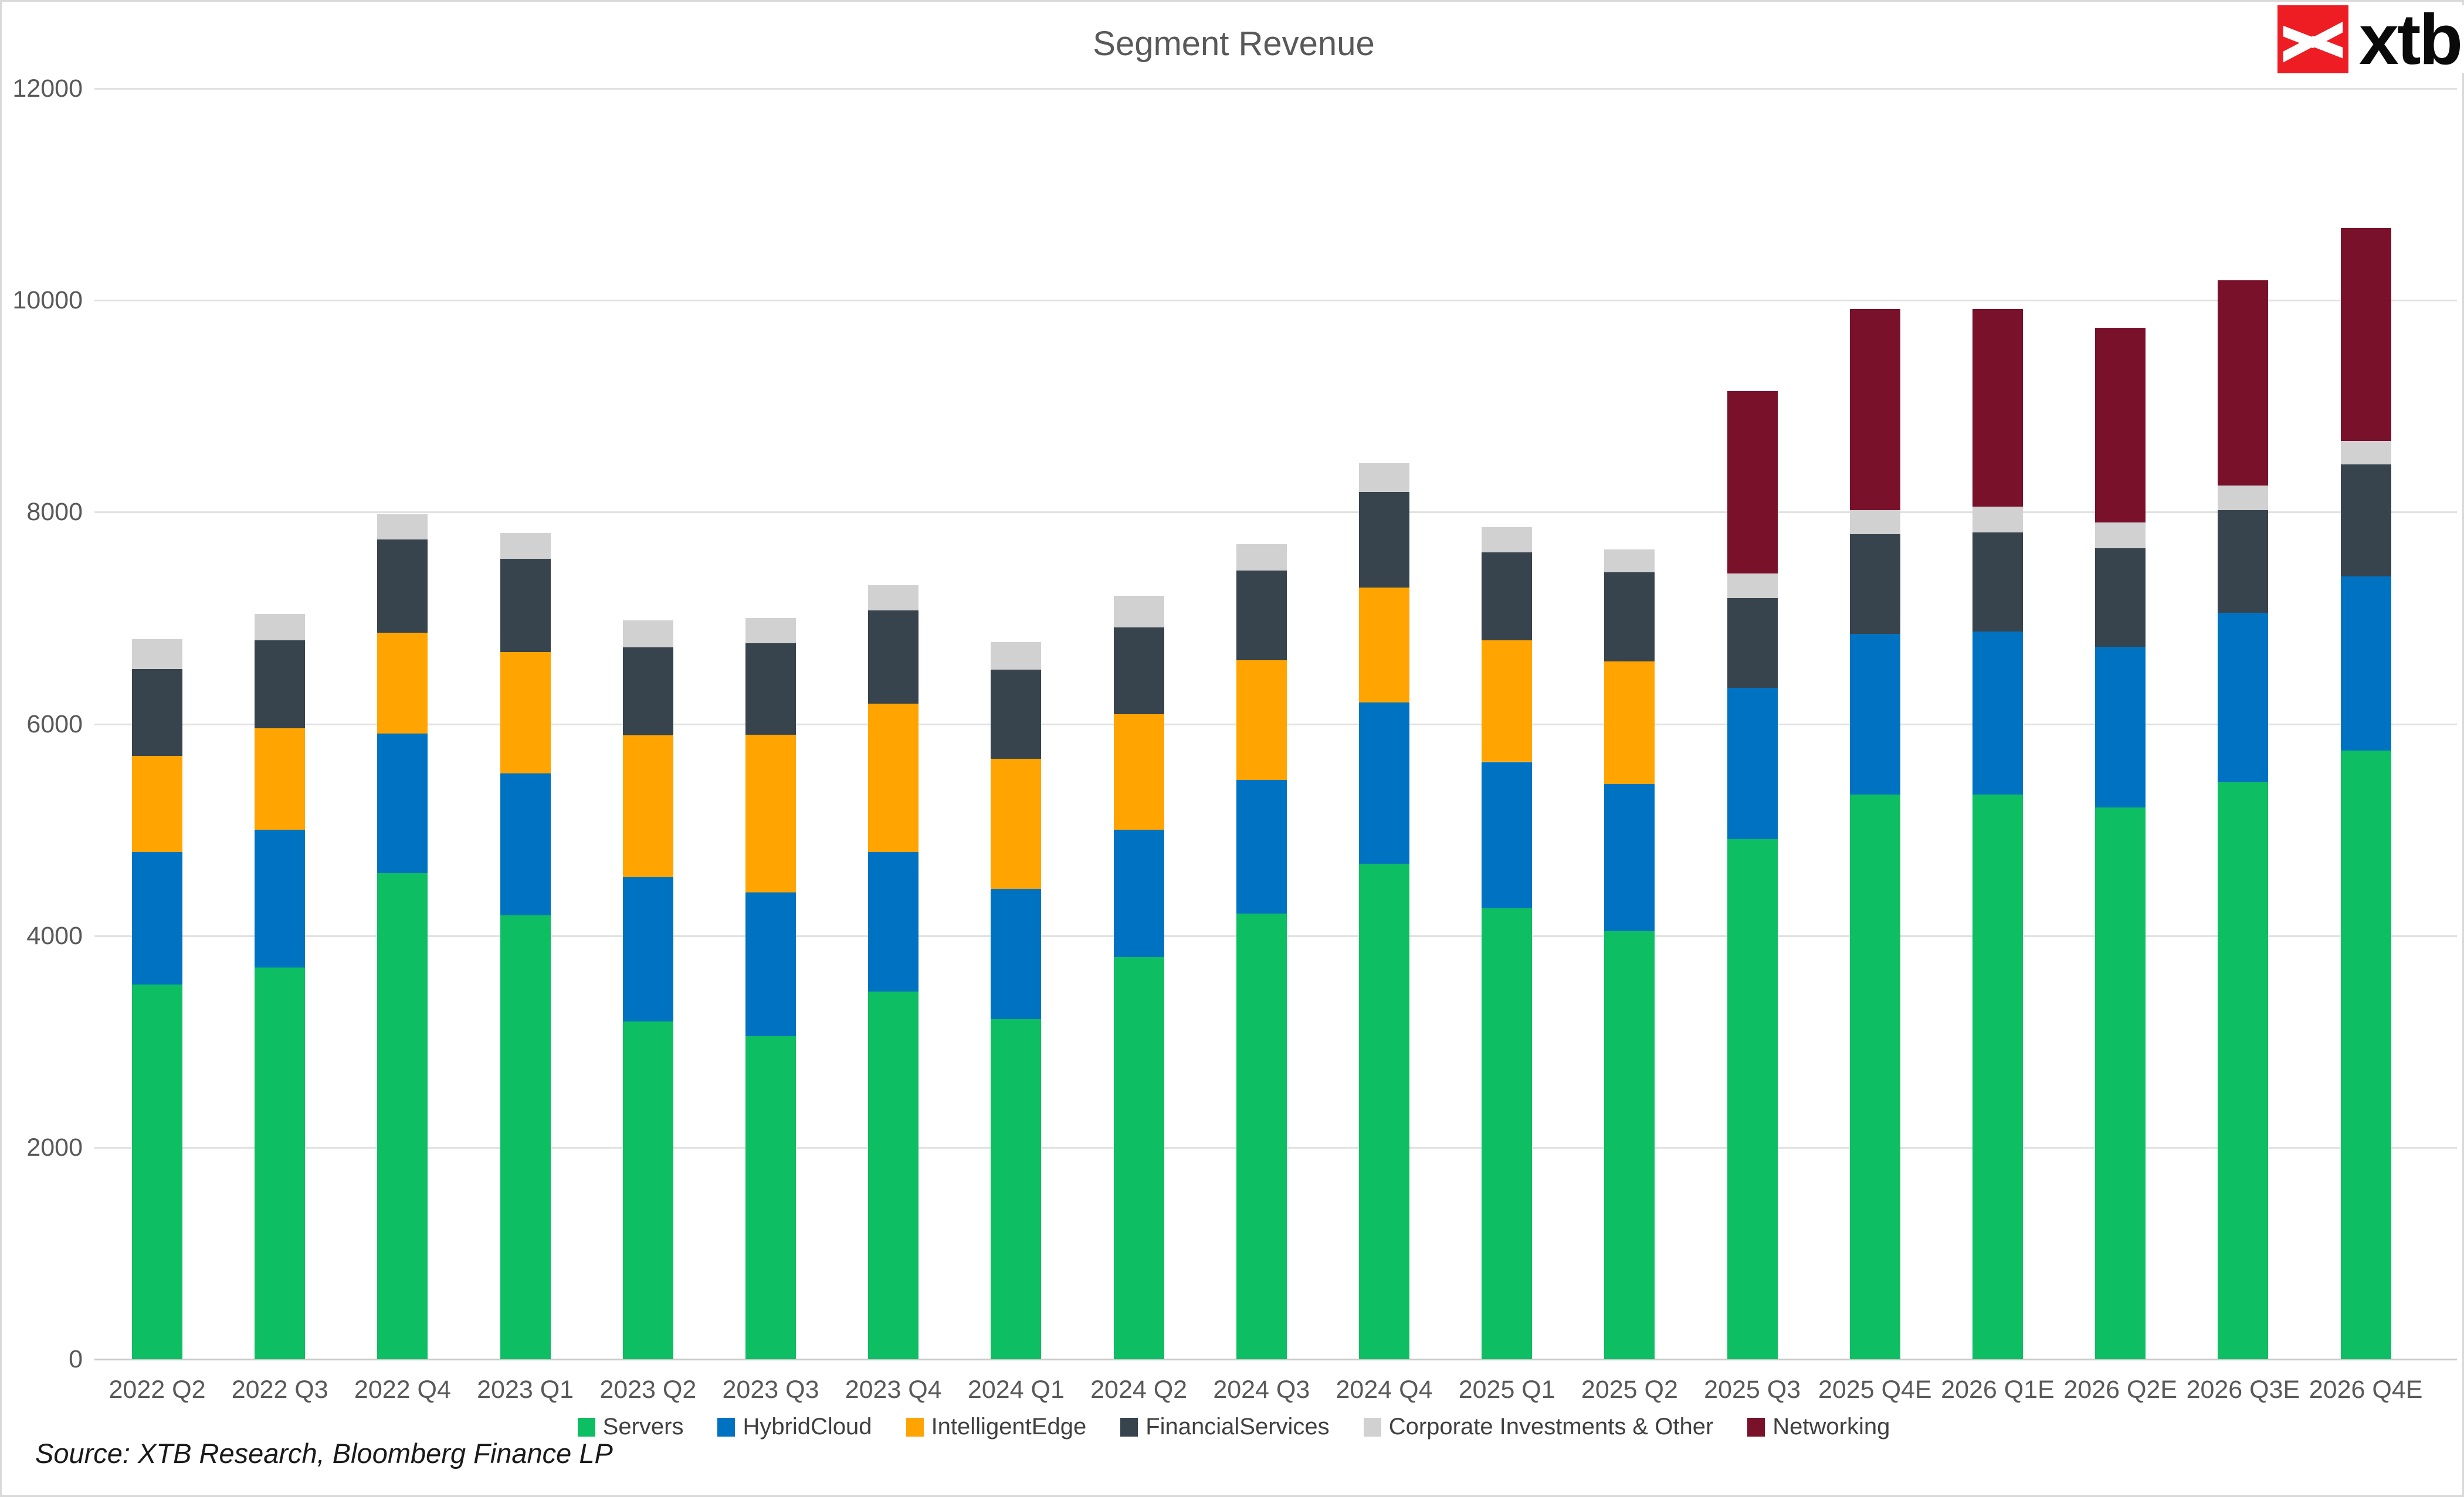 The image size is (2464, 1497). What do you see at coordinates (157, 804) in the screenshot?
I see `bar-segment-intelligentedge-2022-Q2` at bounding box center [157, 804].